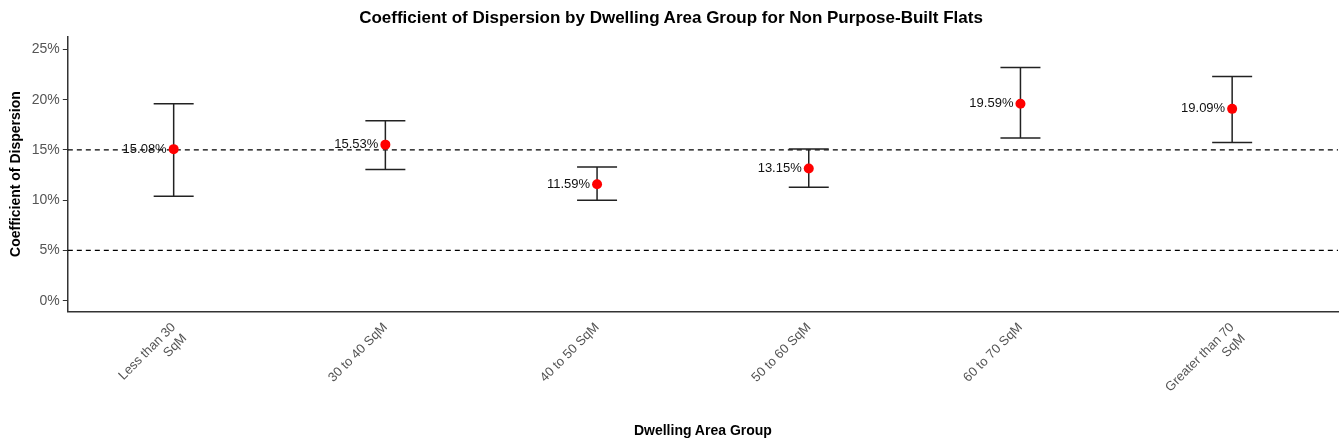 Image resolution: width=1344 pixels, height=448 pixels. Describe the element at coordinates (145, 148) in the screenshot. I see `data-label: 15.08%` at that location.